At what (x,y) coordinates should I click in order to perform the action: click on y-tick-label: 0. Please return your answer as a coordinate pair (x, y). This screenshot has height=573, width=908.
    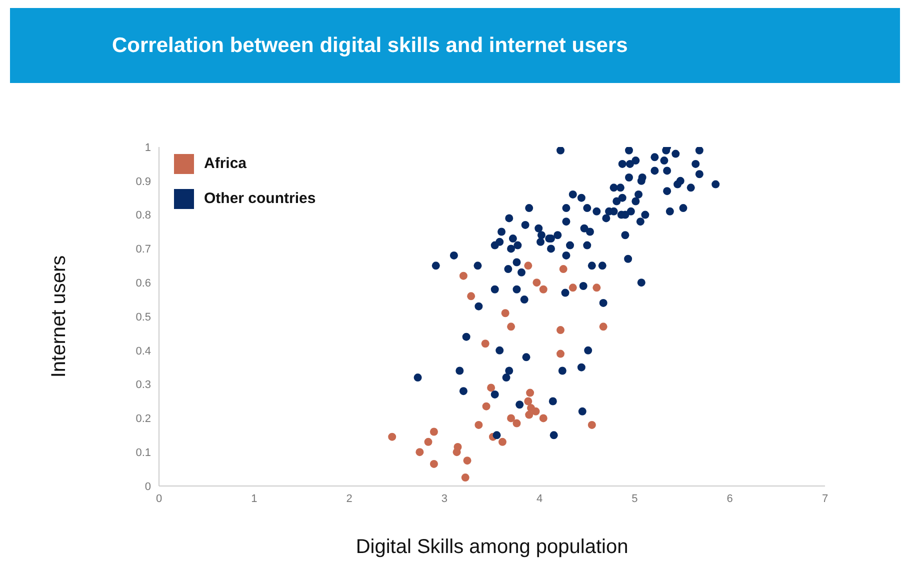
    Looking at the image, I should click on (147, 486).